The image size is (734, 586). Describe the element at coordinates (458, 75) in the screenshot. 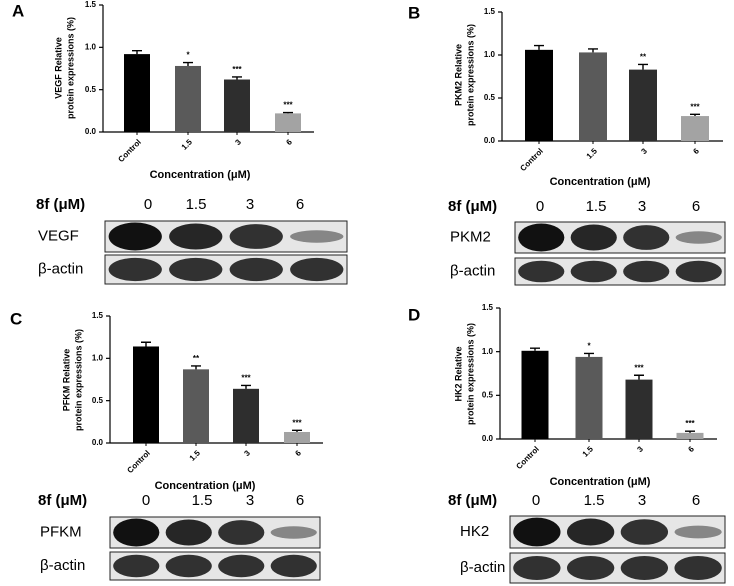

I see `y-axis-label: PKM2 Relative` at that location.